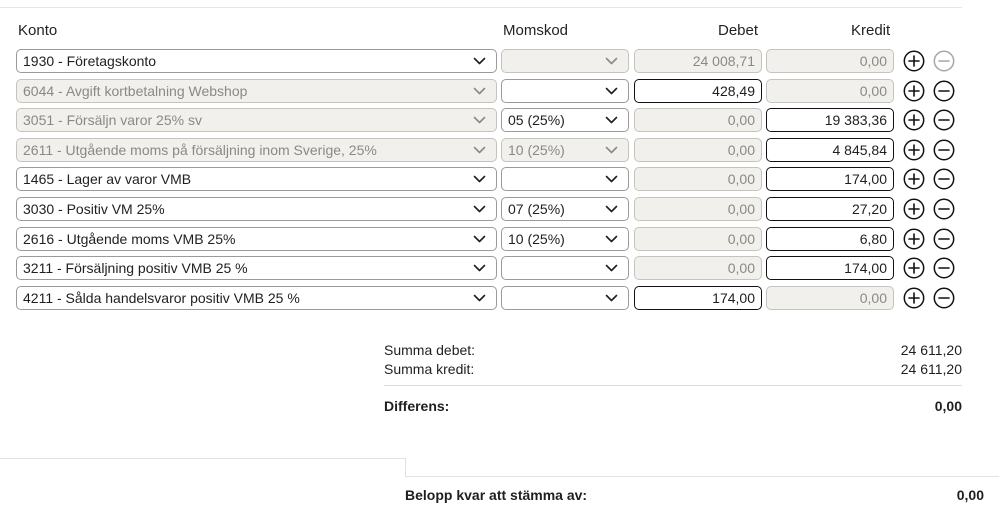 This screenshot has width=999, height=510. I want to click on belopp-kvar-value: 0,00, so click(970, 495).